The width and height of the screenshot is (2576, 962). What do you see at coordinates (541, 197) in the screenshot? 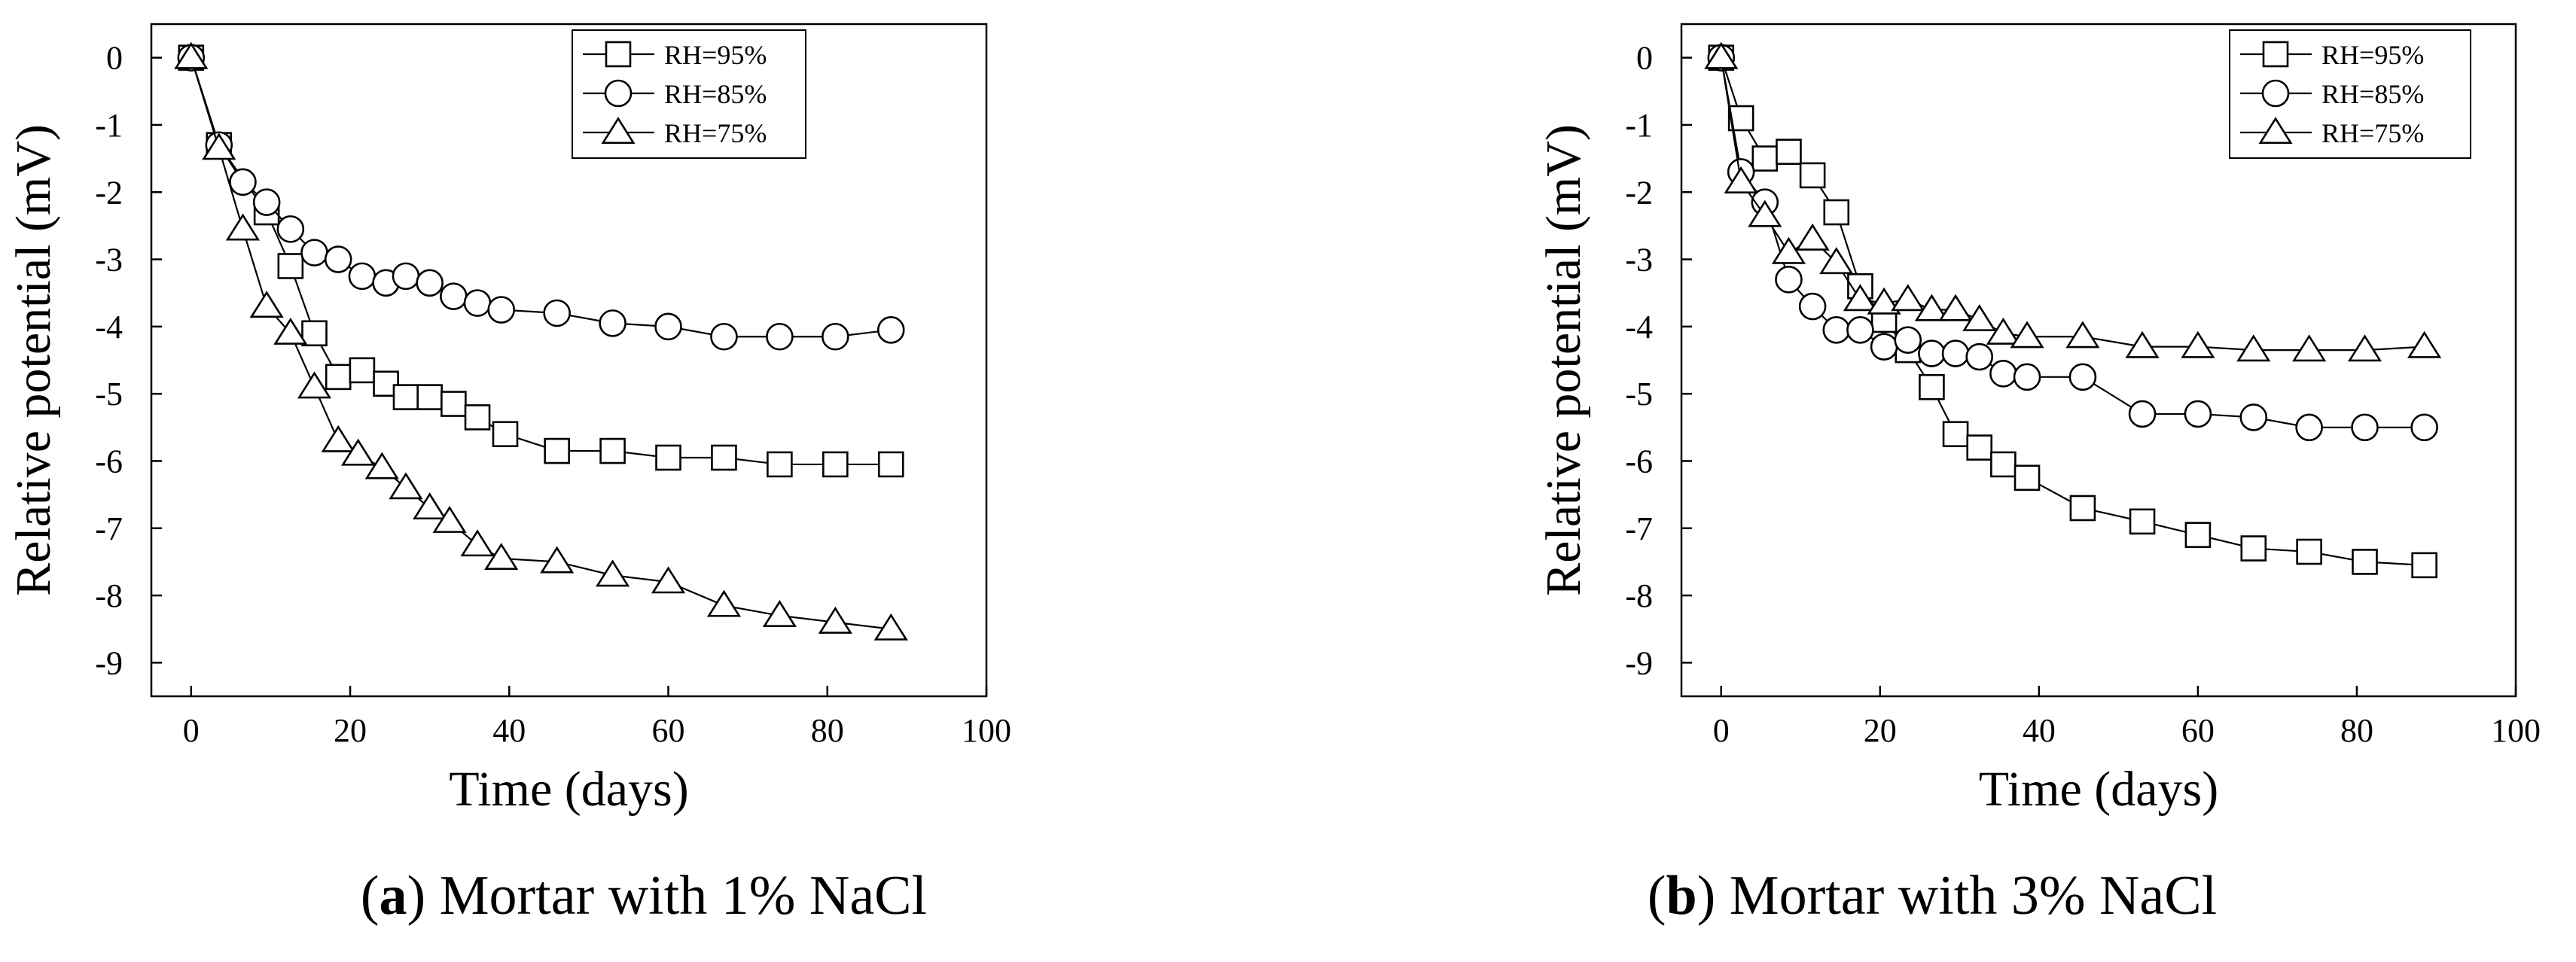
I see `chart-a-series-circle` at bounding box center [541, 197].